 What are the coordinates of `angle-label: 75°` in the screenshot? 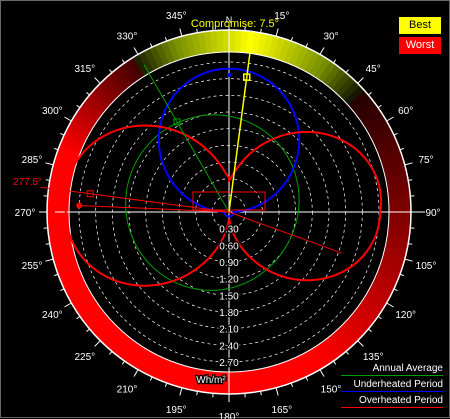 It's located at (425, 160).